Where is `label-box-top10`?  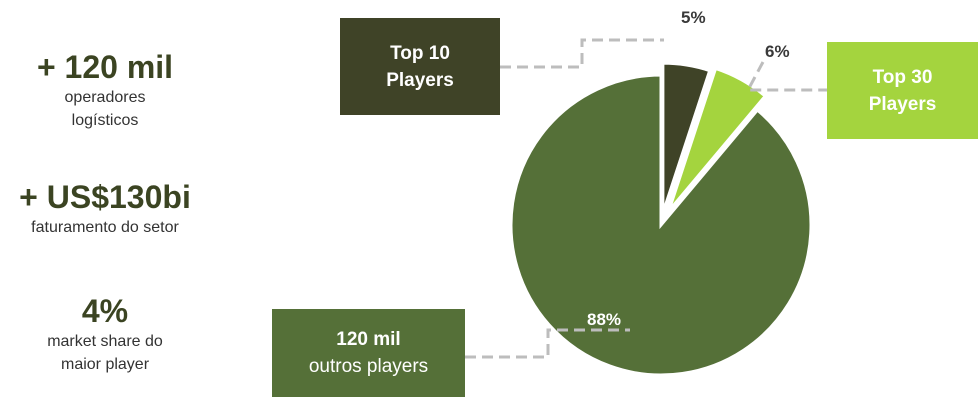
label-box-top10 is located at coordinates (420, 66).